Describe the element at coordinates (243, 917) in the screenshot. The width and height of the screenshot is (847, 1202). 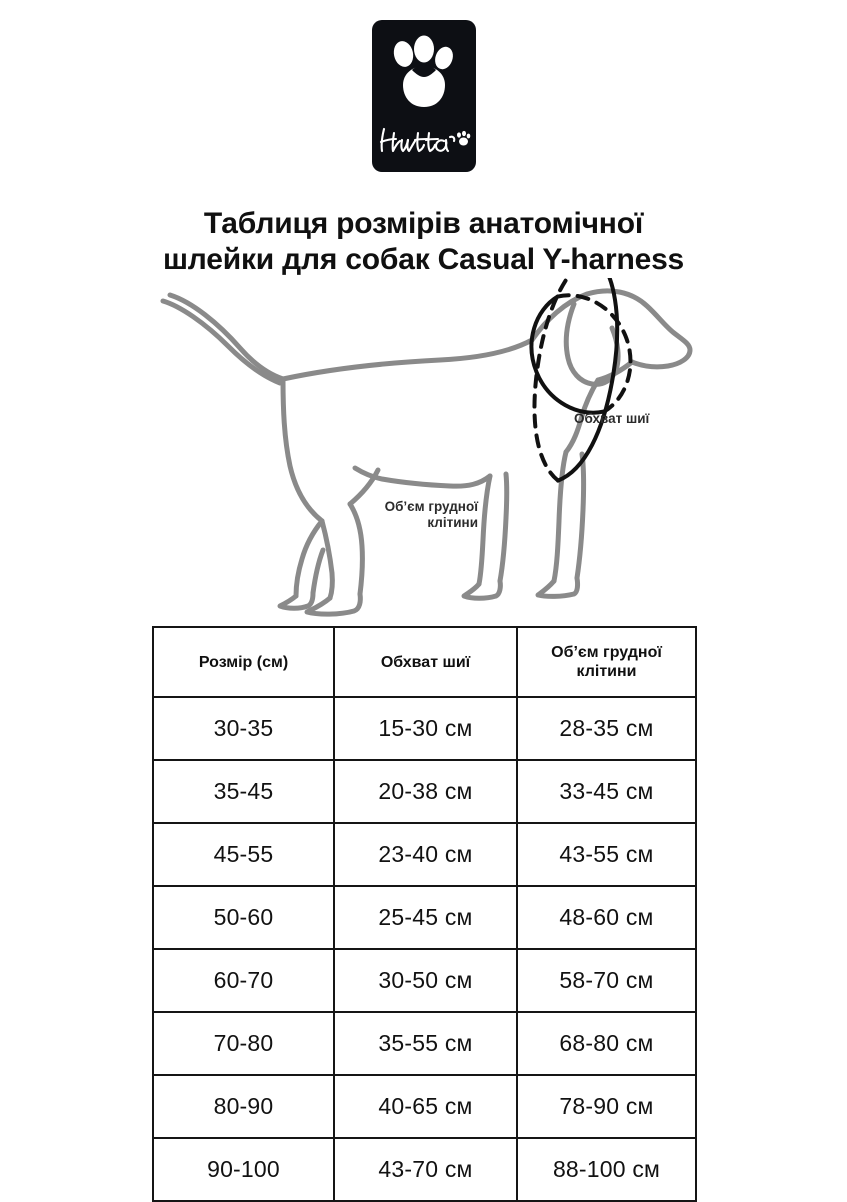
I see `cell-size: 50-60` at that location.